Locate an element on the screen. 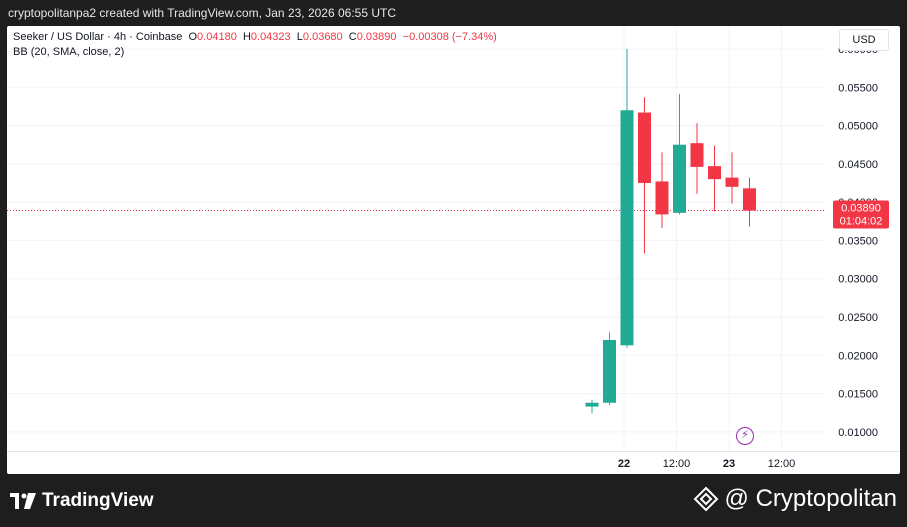 The image size is (907, 527). y-tick-label: 0.02500 is located at coordinates (858, 318).